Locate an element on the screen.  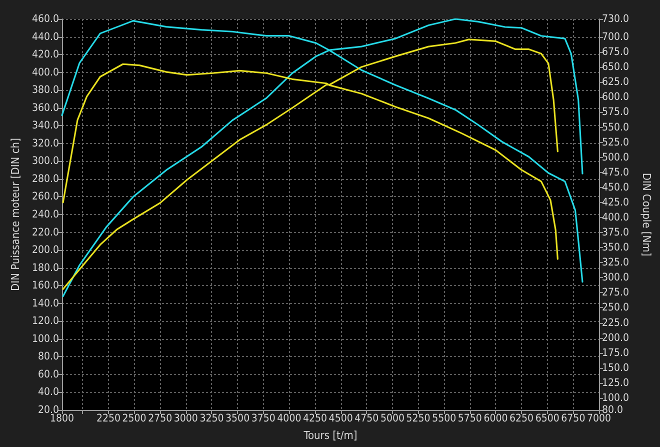
y2-tick-label: 175.0 is located at coordinates (616, 352).